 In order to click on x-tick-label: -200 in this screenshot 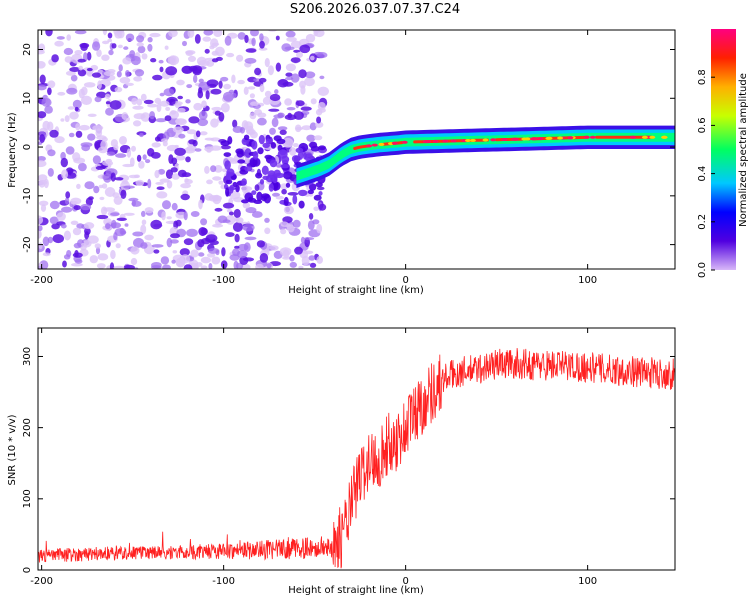, I will do `click(41, 280)`.